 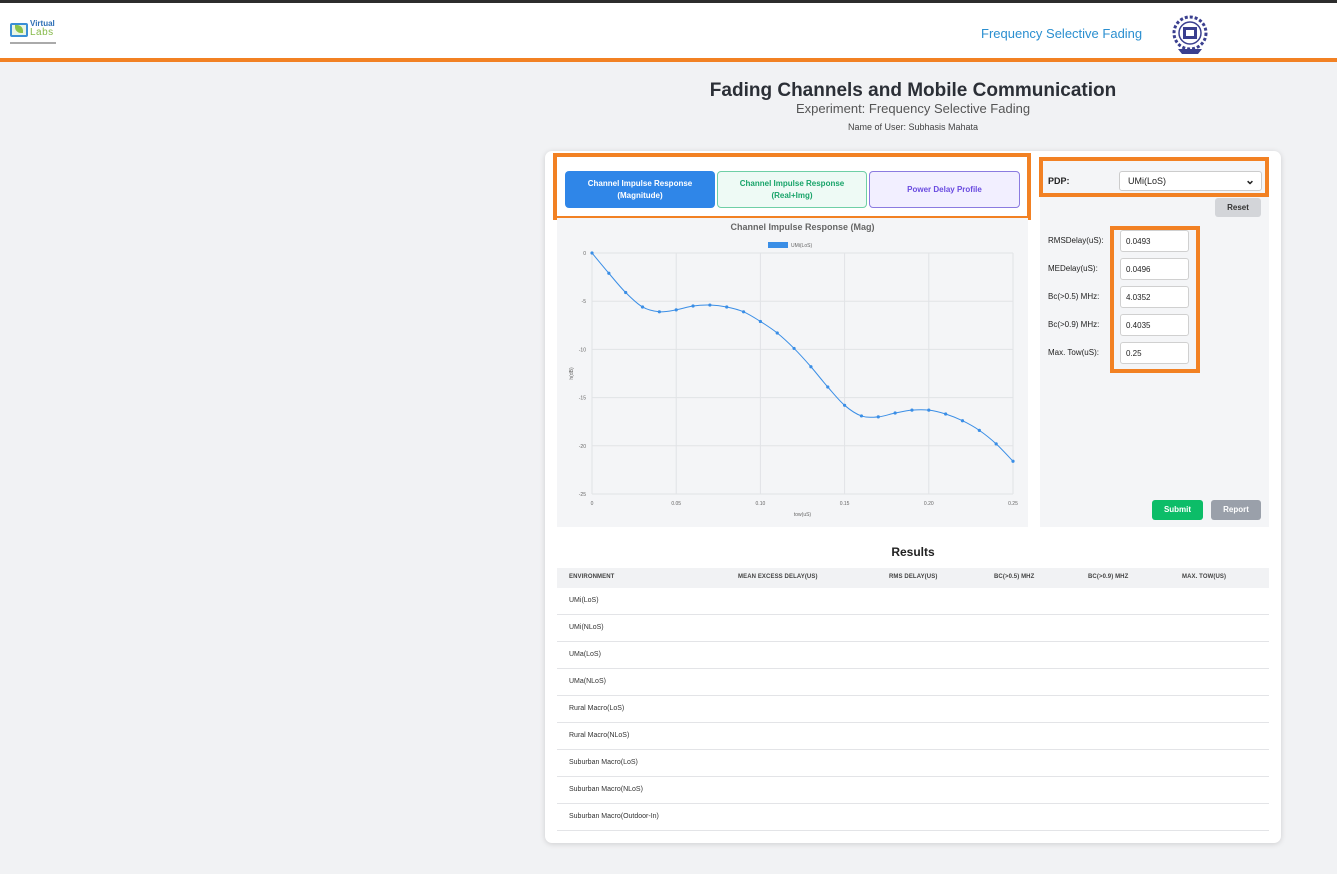 What do you see at coordinates (913, 108) in the screenshot?
I see `page-subtitle: Experiment: Frequency Selective Fading` at bounding box center [913, 108].